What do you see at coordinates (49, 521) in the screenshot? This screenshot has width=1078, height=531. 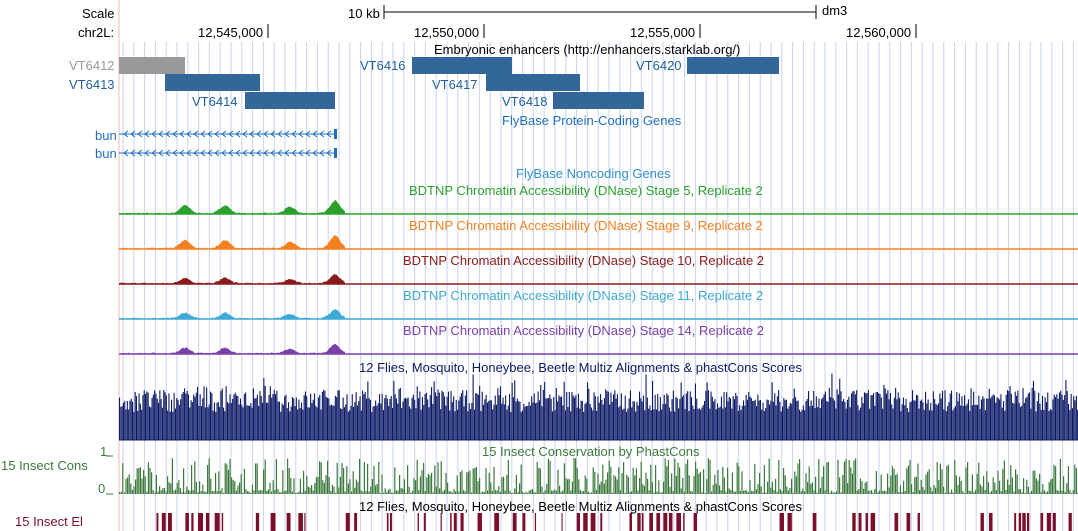 I see `elements-side-label: 15 Insect El` at bounding box center [49, 521].